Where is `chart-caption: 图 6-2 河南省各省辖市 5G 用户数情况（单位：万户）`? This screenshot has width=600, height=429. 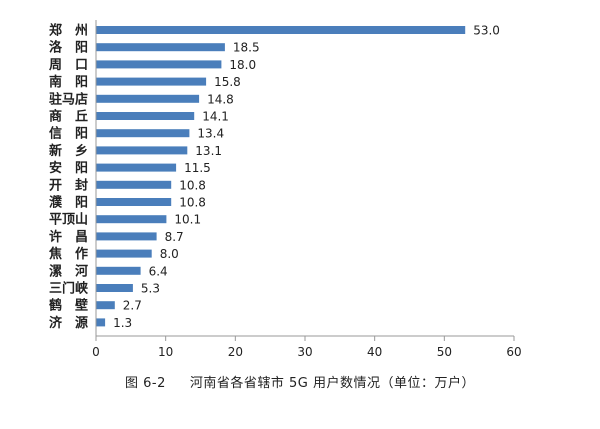 chart-caption: 图 6-2 河南省各省辖市 5G 用户数情况（单位：万户） is located at coordinates (300, 381).